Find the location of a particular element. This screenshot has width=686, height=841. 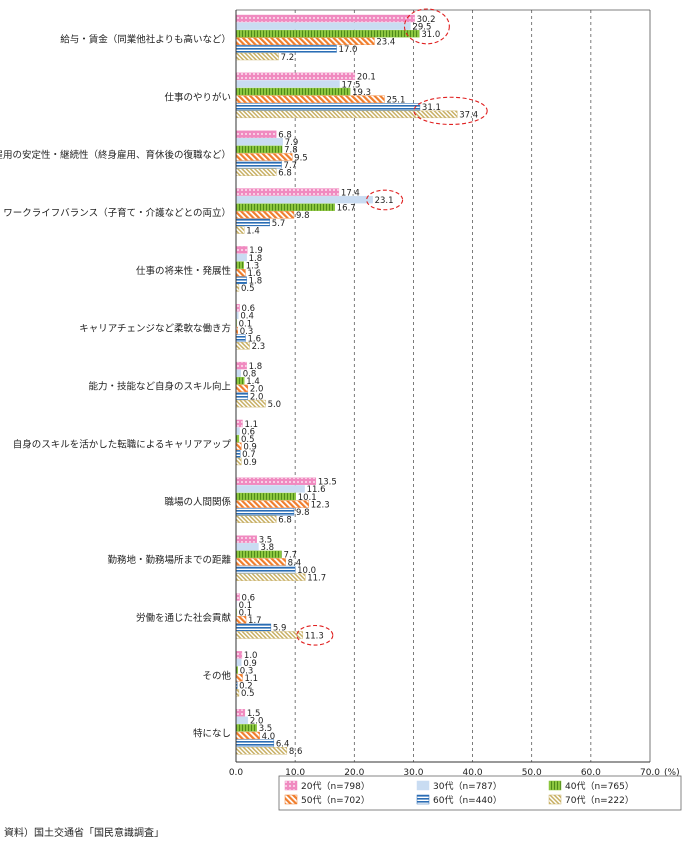

data-label: 2.3 is located at coordinates (259, 347).